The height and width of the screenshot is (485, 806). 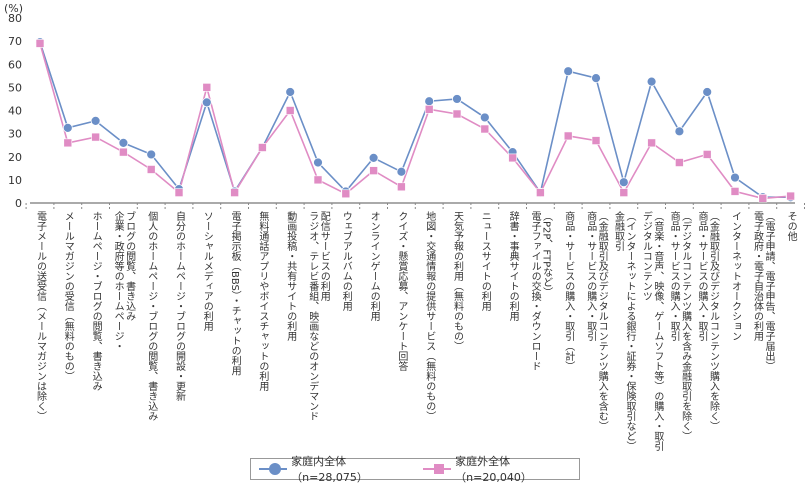 What do you see at coordinates (458, 281) in the screenshot?
I see `x-category-label: 天気予報の利用（無料のもの）` at bounding box center [458, 281].